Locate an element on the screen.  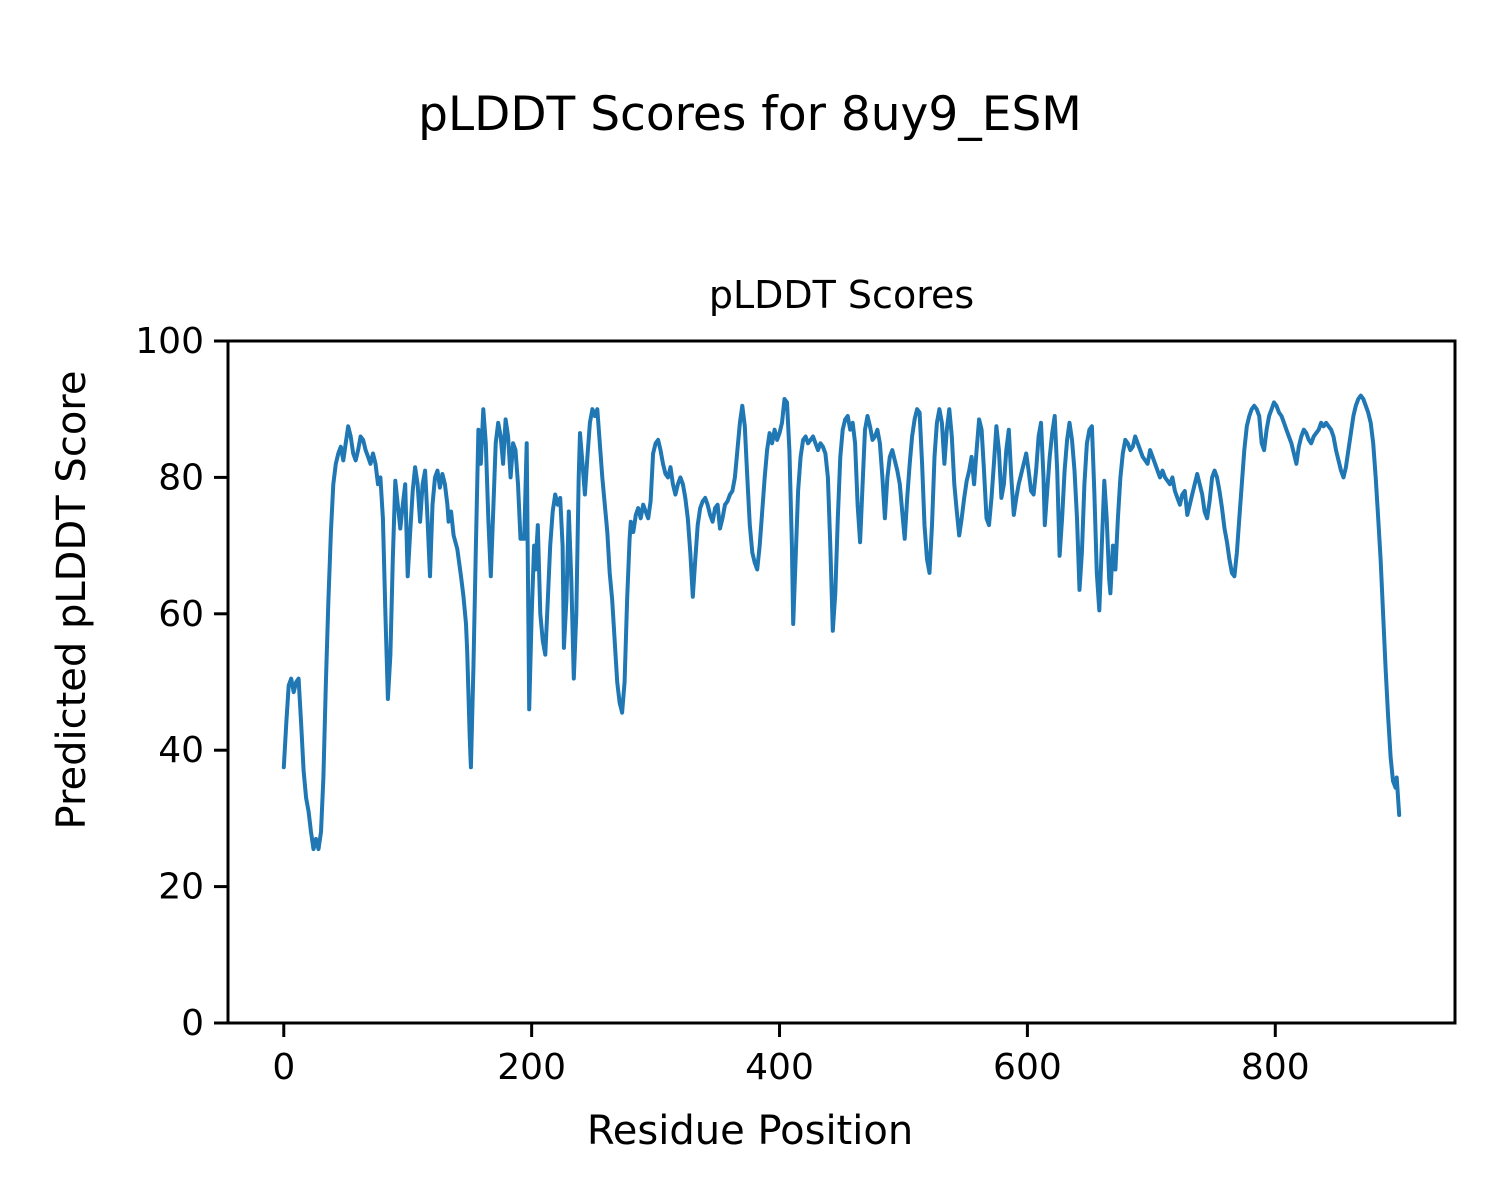
y-tick-label: 40 is located at coordinates (181, 750).